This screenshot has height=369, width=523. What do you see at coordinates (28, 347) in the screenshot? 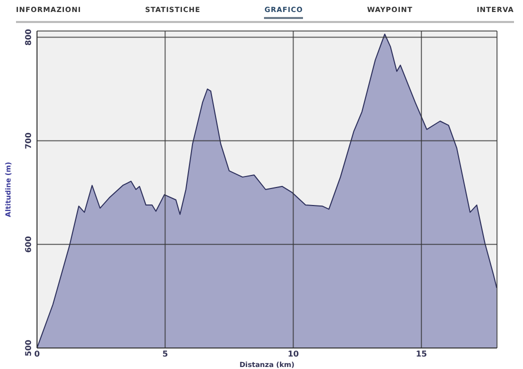
I see `y-tick-label: 500` at bounding box center [28, 347].